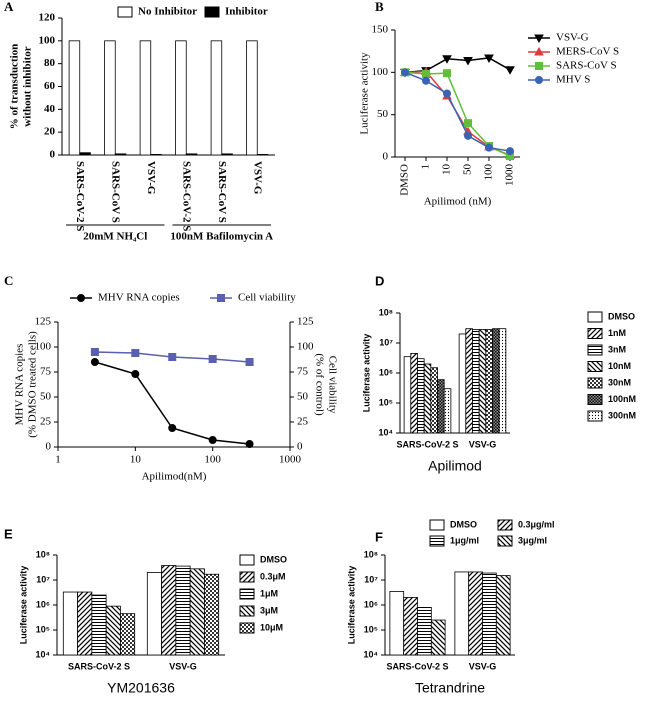  What do you see at coordinates (379, 7) in the screenshot?
I see `panel-letter: B` at bounding box center [379, 7].